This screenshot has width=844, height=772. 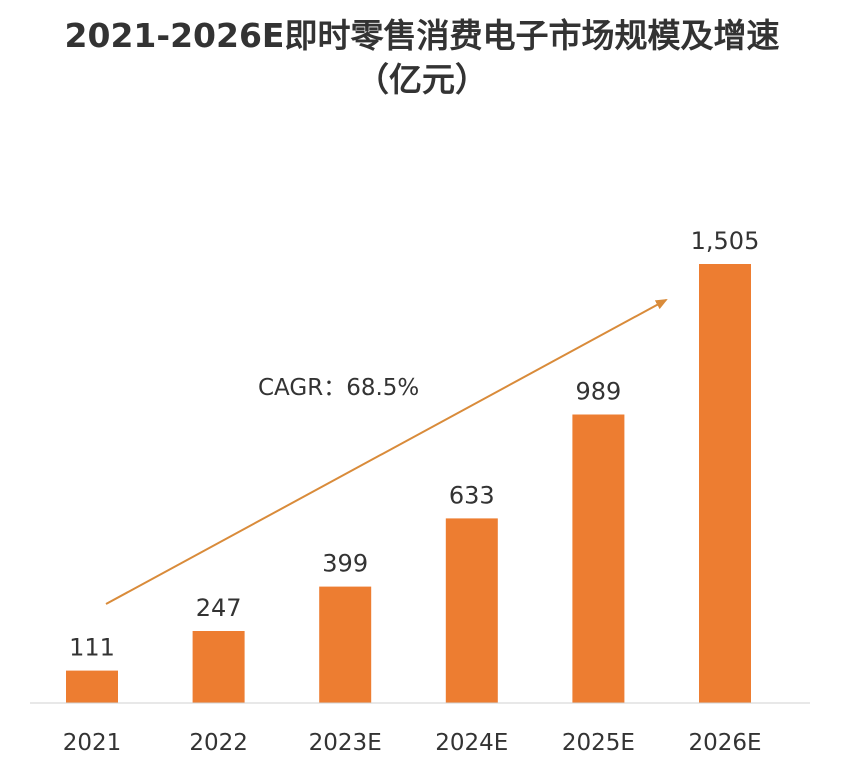 What do you see at coordinates (422, 35) in the screenshot?
I see `chart-title-line1: 2021-2026E即时零售消费电子市场规模及增速` at bounding box center [422, 35].